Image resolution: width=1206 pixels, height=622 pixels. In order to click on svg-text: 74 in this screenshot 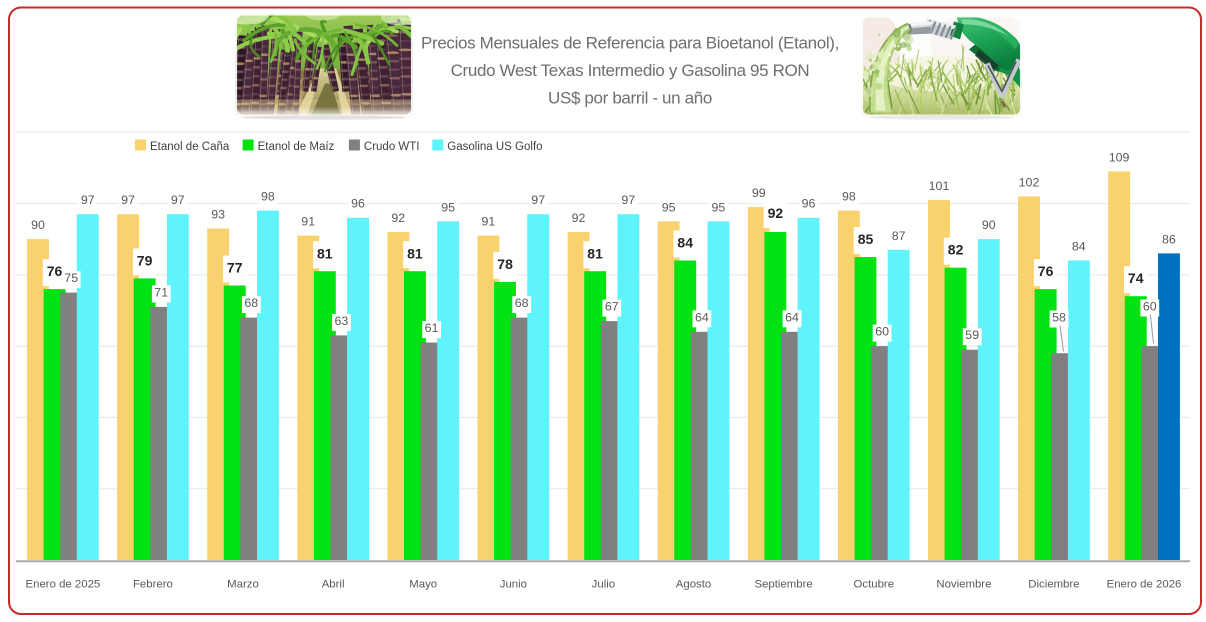, I will do `click(1136, 278)`.